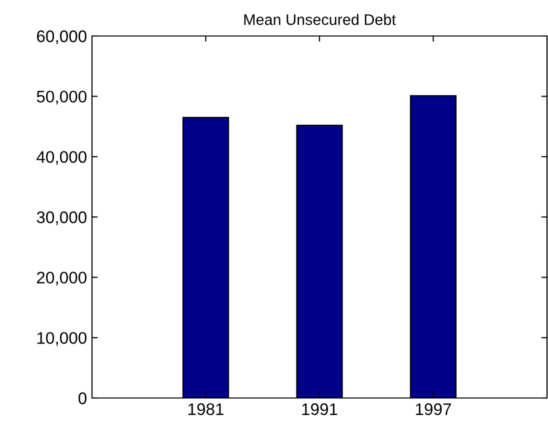  Describe the element at coordinates (61, 37) in the screenshot. I see `y-tick-label: 60,000` at that location.